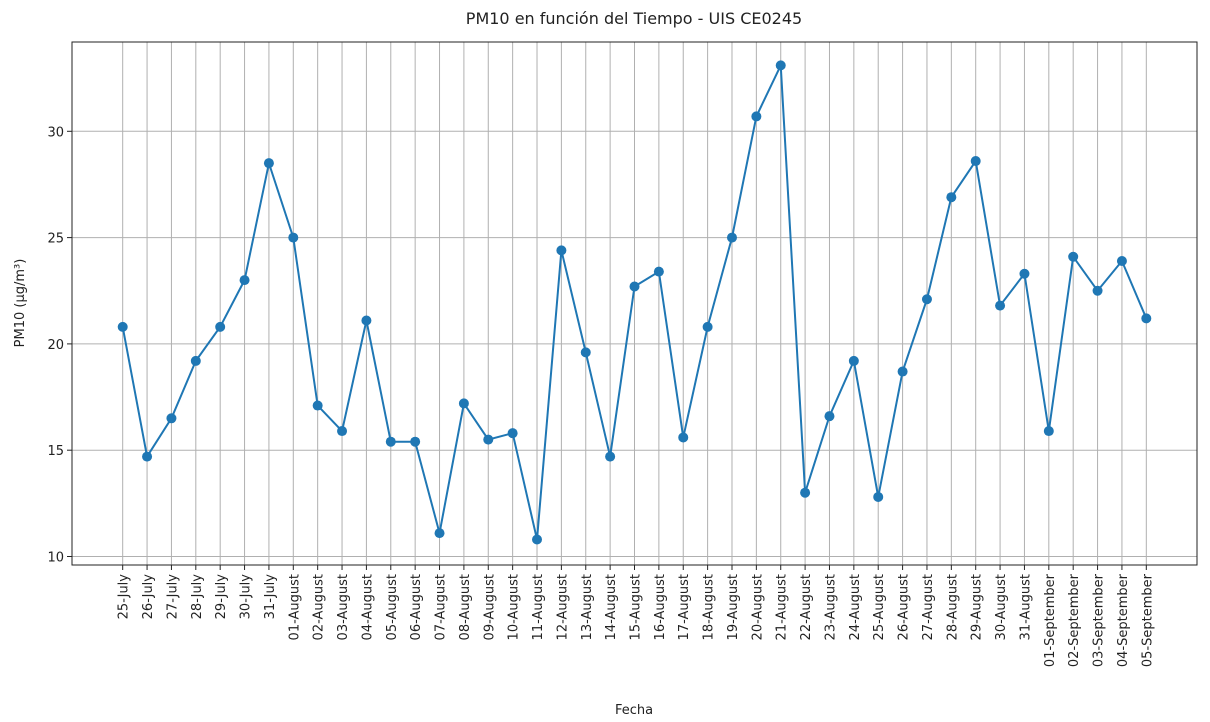  I want to click on x-tick-label: 29-July, so click(221, 597).